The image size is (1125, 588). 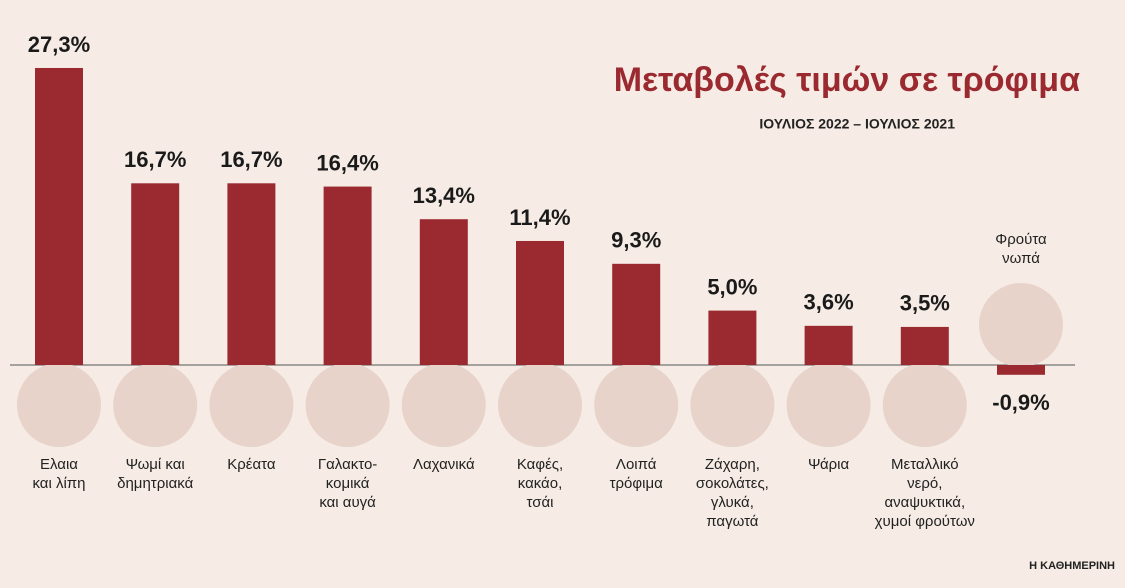 I want to click on category-label: Φρούτα νωπά, so click(x=1021, y=249).